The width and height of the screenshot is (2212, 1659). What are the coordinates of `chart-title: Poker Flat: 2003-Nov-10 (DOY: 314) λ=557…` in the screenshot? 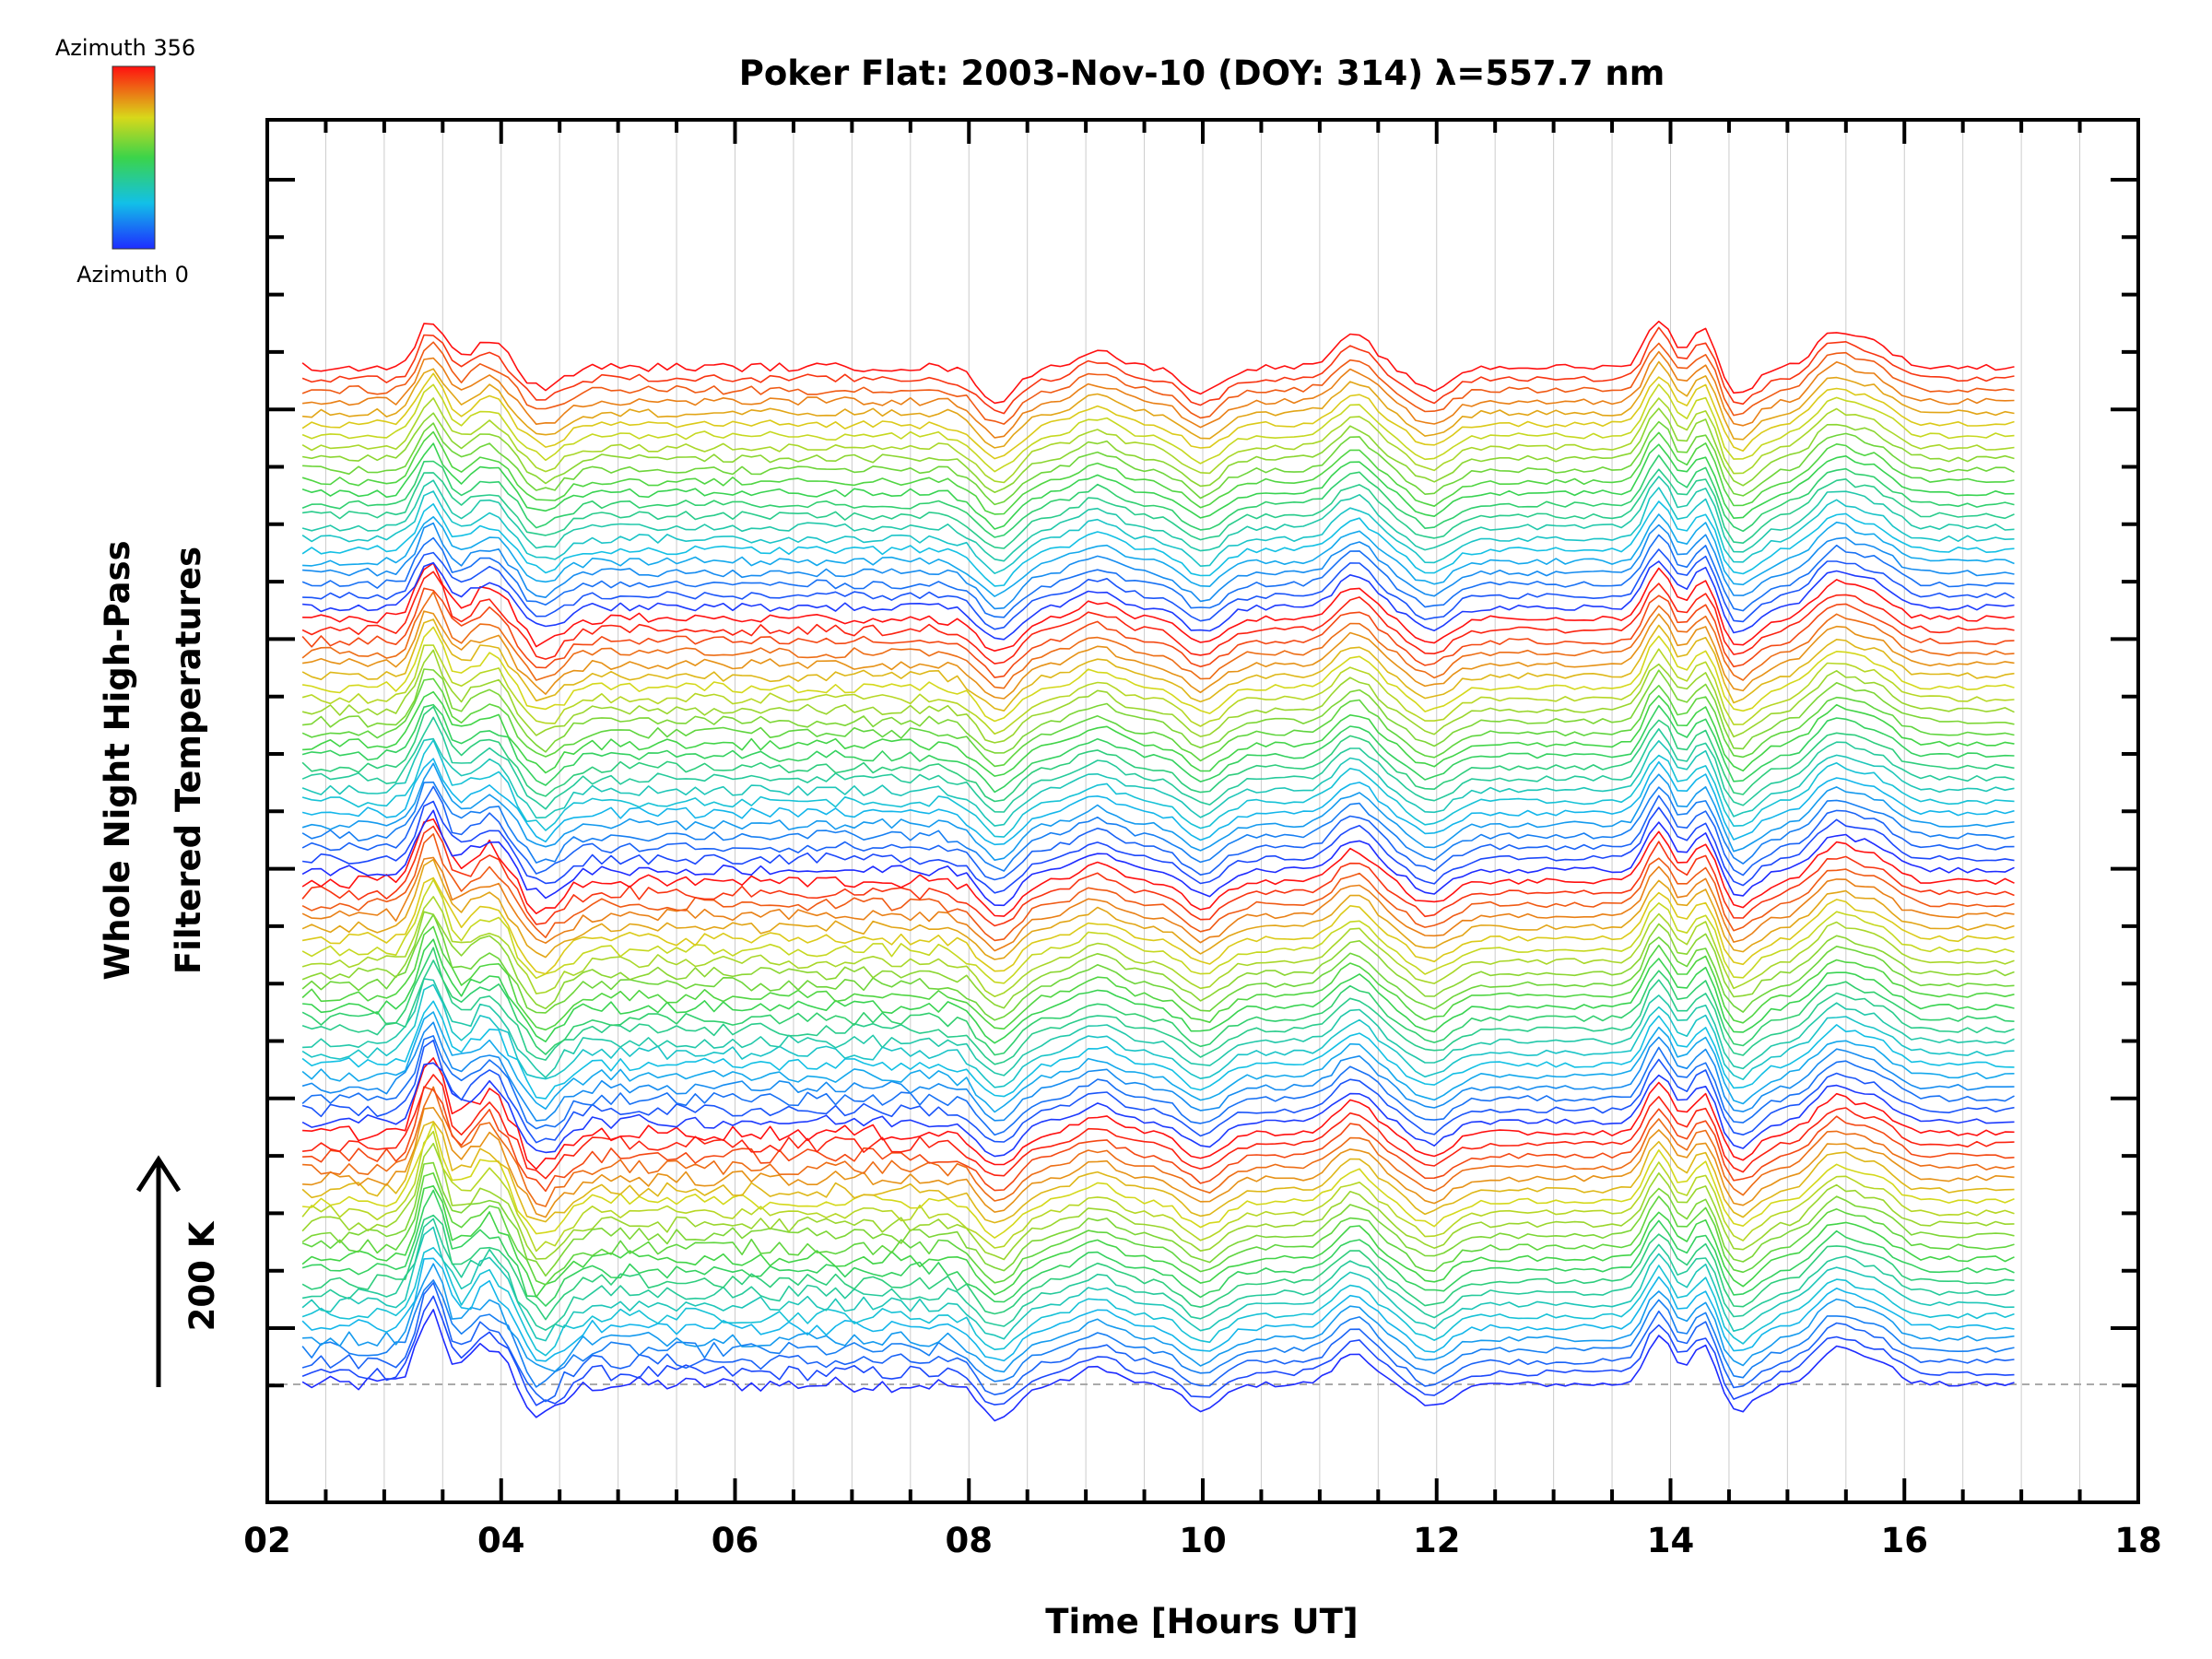 It's located at (1202, 73).